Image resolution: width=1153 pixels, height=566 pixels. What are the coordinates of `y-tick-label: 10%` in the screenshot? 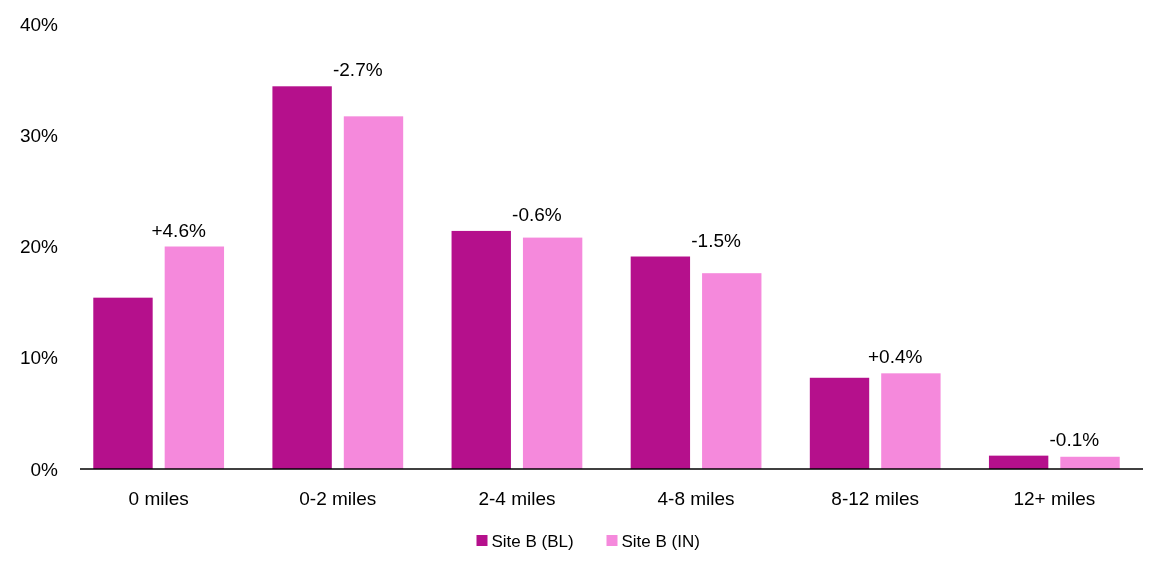 It's located at (39, 358).